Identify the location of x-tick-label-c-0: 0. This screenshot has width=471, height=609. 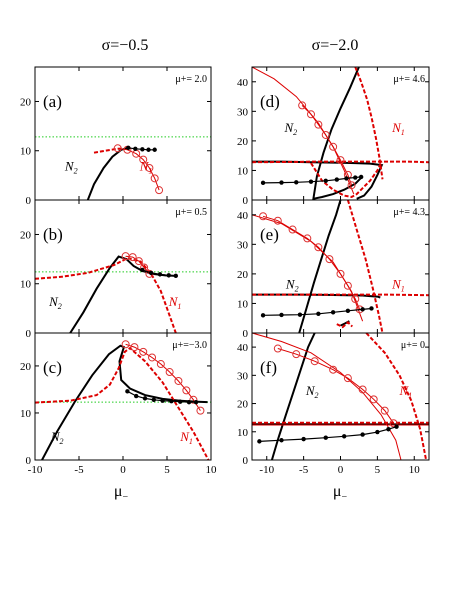
(123, 470).